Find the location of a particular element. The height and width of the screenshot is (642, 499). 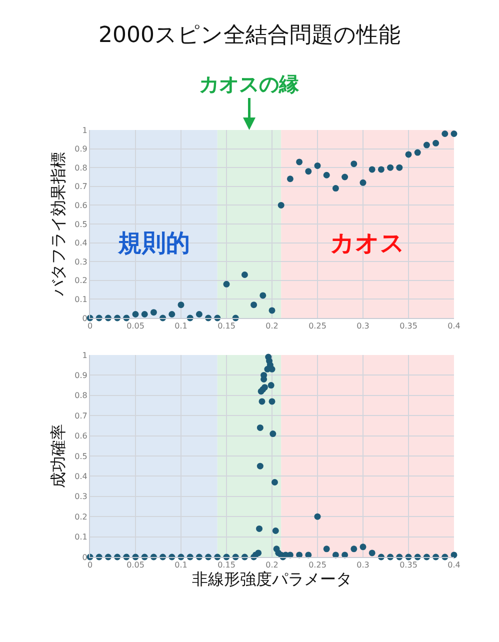

chart-title: 2000スピン全結合問題の性能 is located at coordinates (249, 35).